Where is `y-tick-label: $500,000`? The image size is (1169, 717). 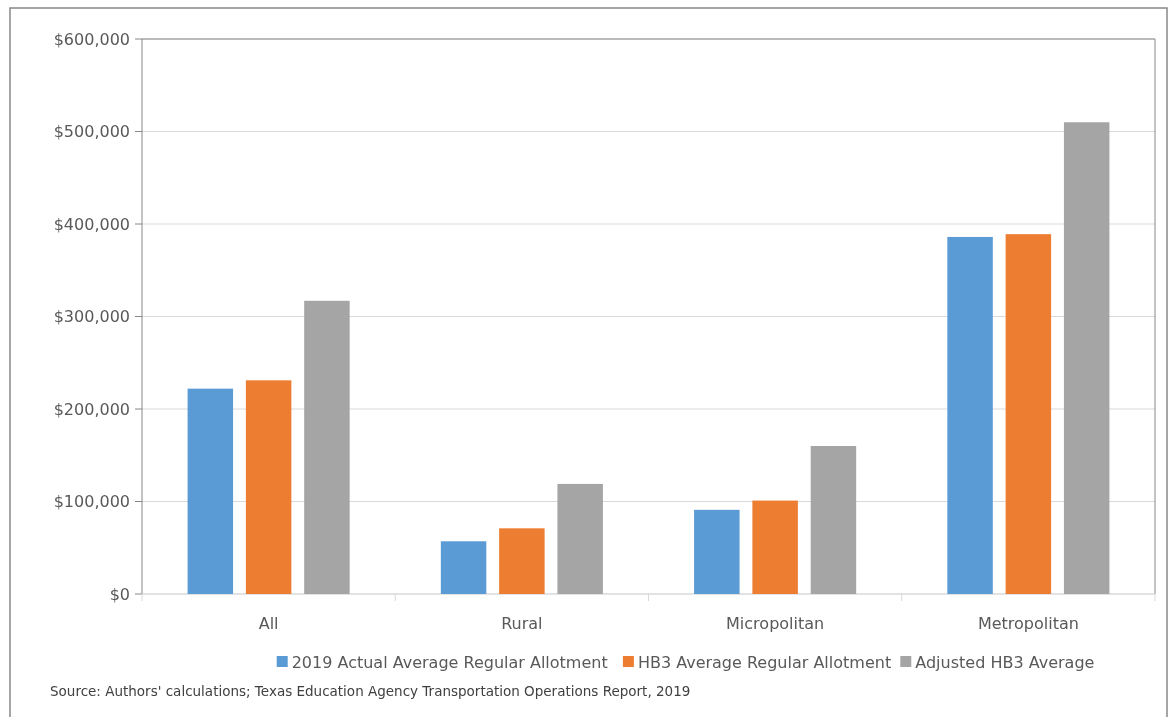 y-tick-label: $500,000 is located at coordinates (91, 132).